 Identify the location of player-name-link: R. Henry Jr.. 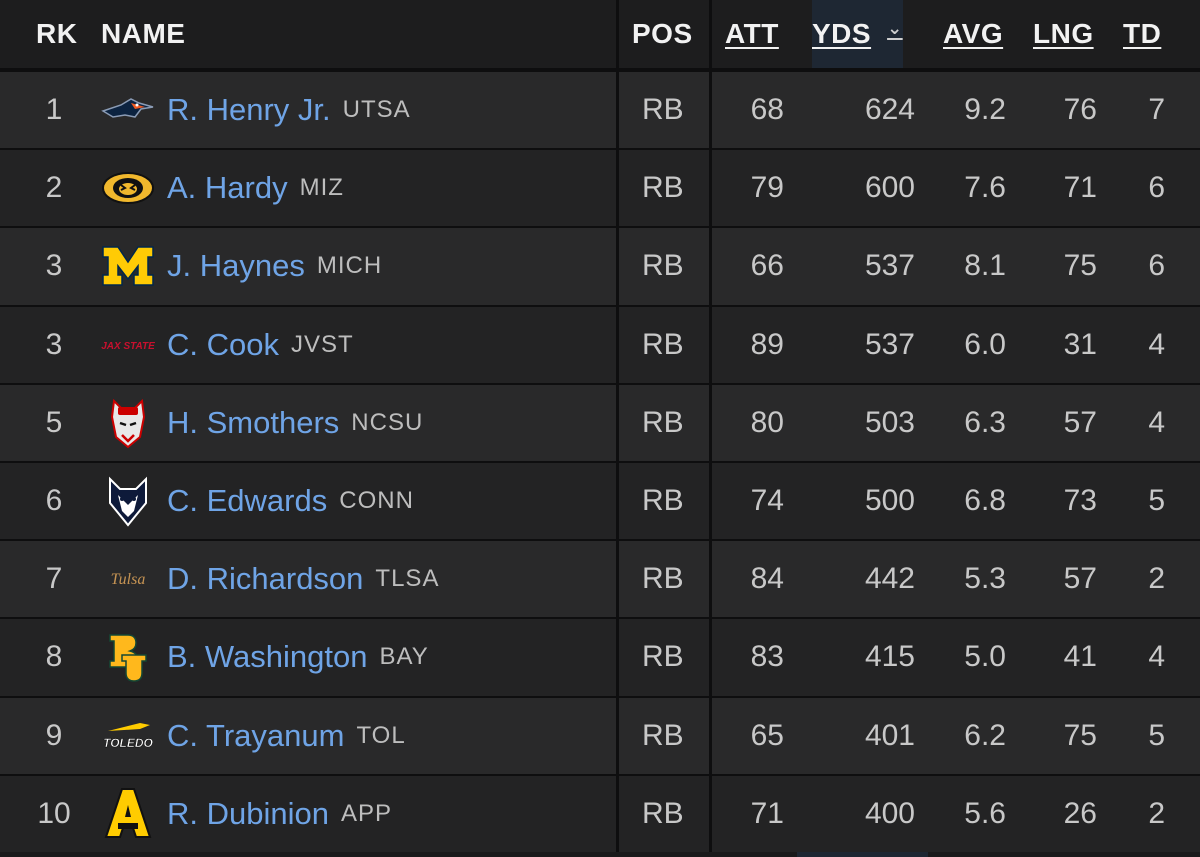
(249, 110).